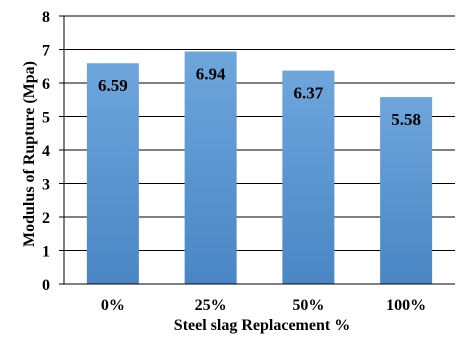 Image resolution: width=462 pixels, height=337 pixels. What do you see at coordinates (46, 252) in the screenshot?
I see `y-tick-label: 1` at bounding box center [46, 252].